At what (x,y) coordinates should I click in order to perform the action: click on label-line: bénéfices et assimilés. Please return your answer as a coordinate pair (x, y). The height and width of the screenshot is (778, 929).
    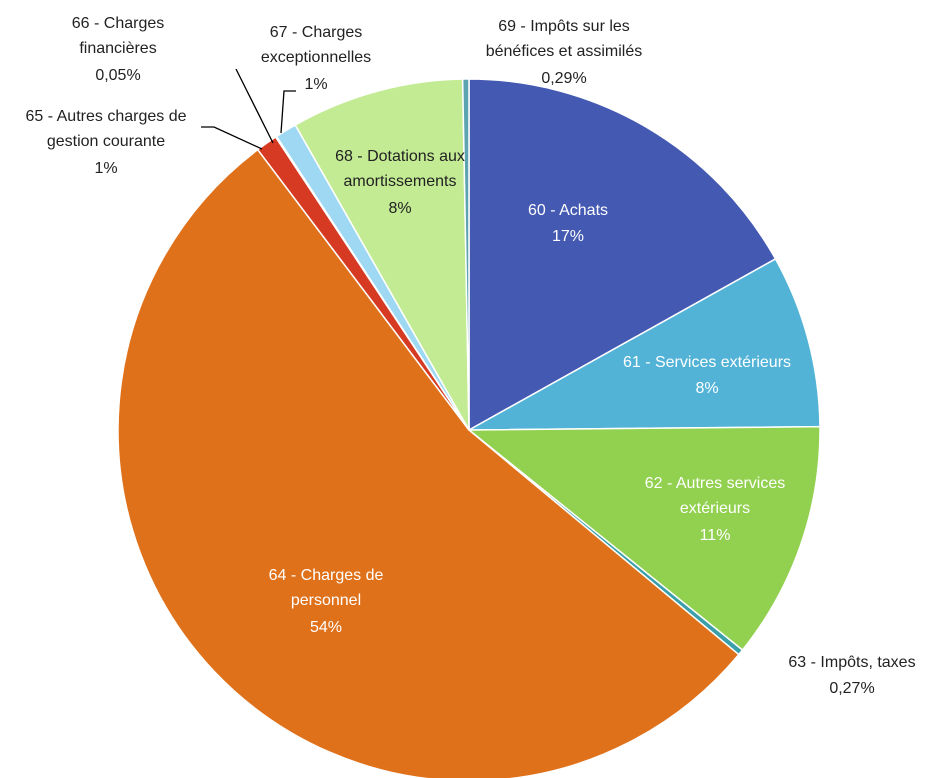
    Looking at the image, I should click on (564, 51).